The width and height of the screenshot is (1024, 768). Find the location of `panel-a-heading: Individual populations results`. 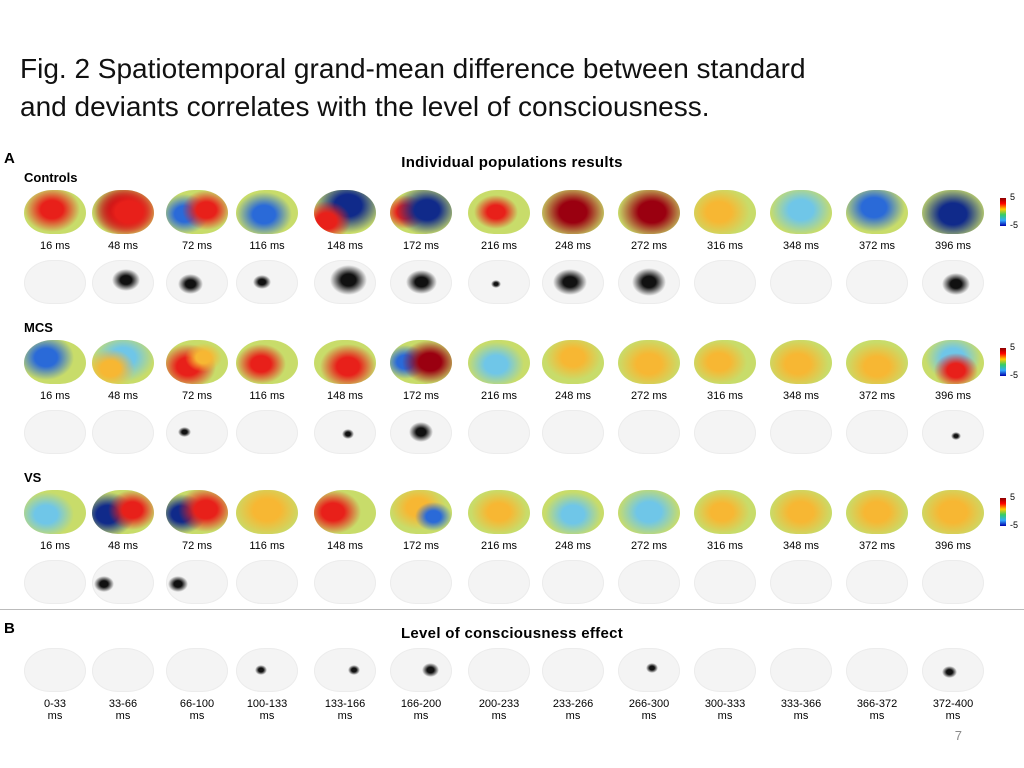

panel-a-heading: Individual populations results is located at coordinates (512, 162).